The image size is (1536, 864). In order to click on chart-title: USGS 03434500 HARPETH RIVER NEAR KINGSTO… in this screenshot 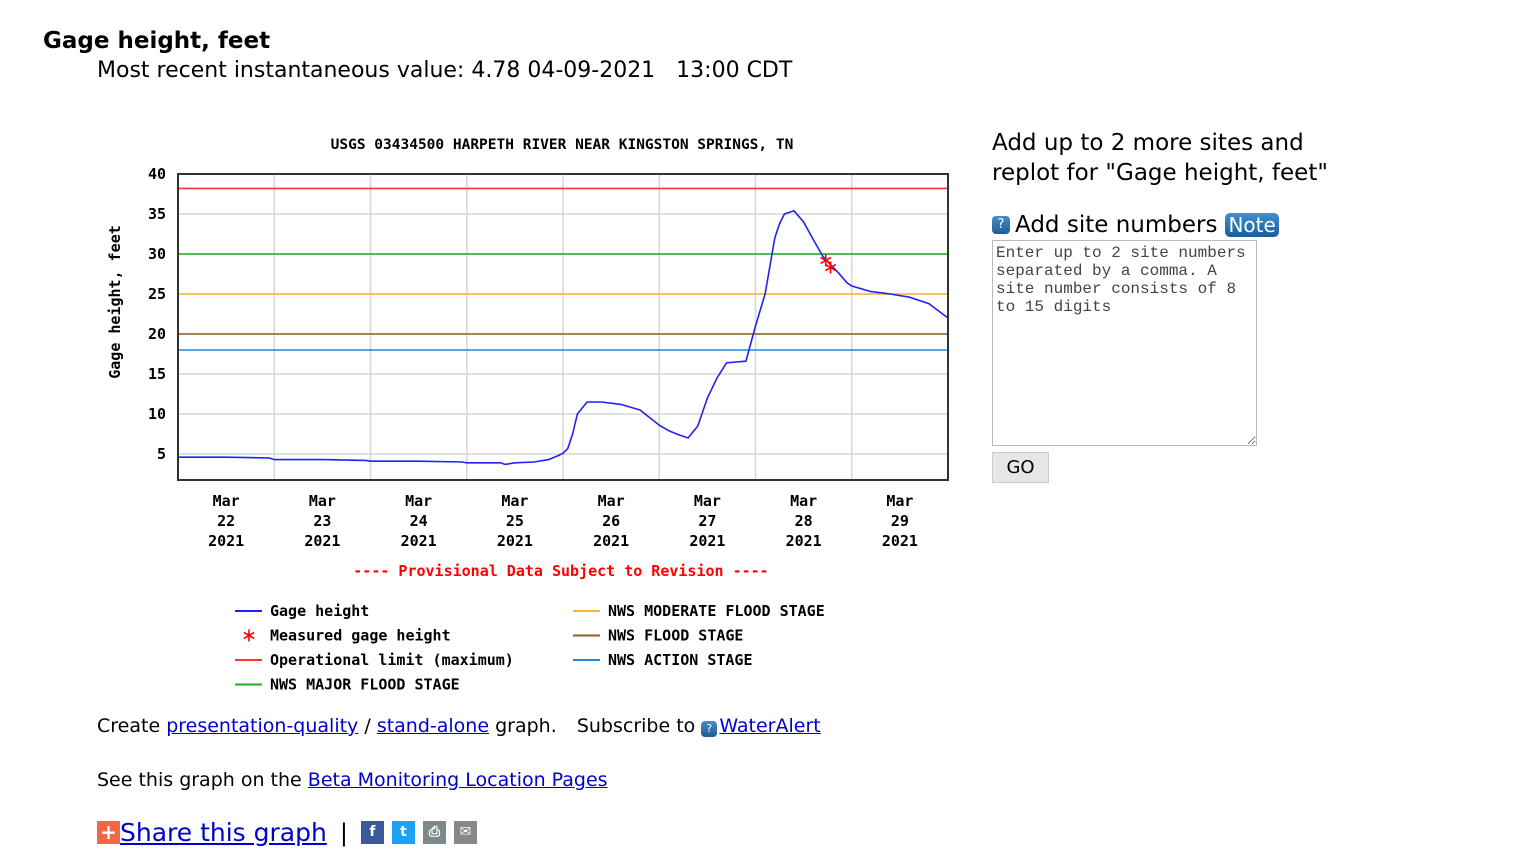, I will do `click(562, 145)`.